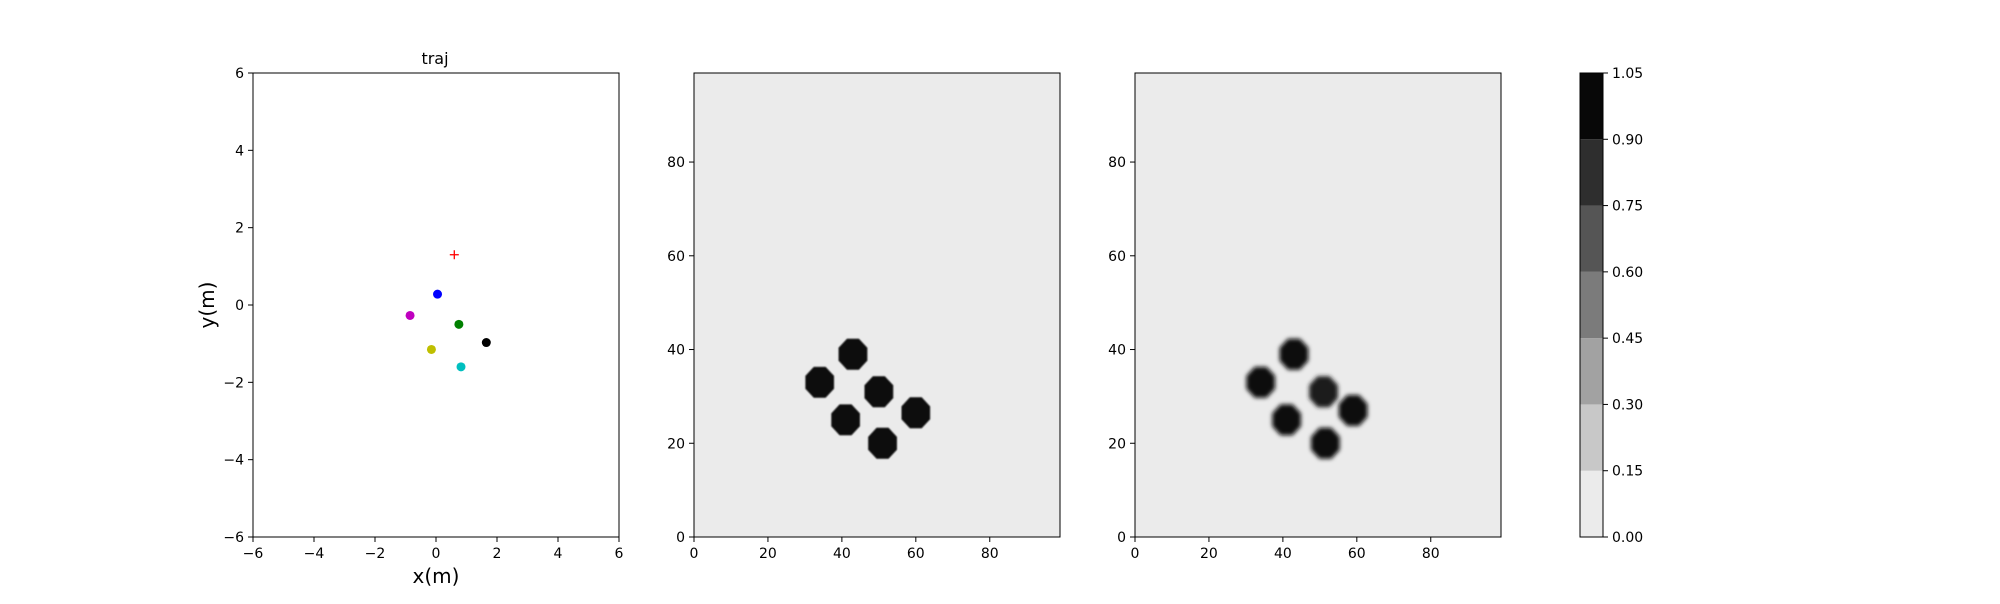 The width and height of the screenshot is (2000, 604). I want to click on colorbar-ticks: 0.00 0.15 0.30 0.45 0.60 0.75 0.90 1.05, so click(1623, 306).